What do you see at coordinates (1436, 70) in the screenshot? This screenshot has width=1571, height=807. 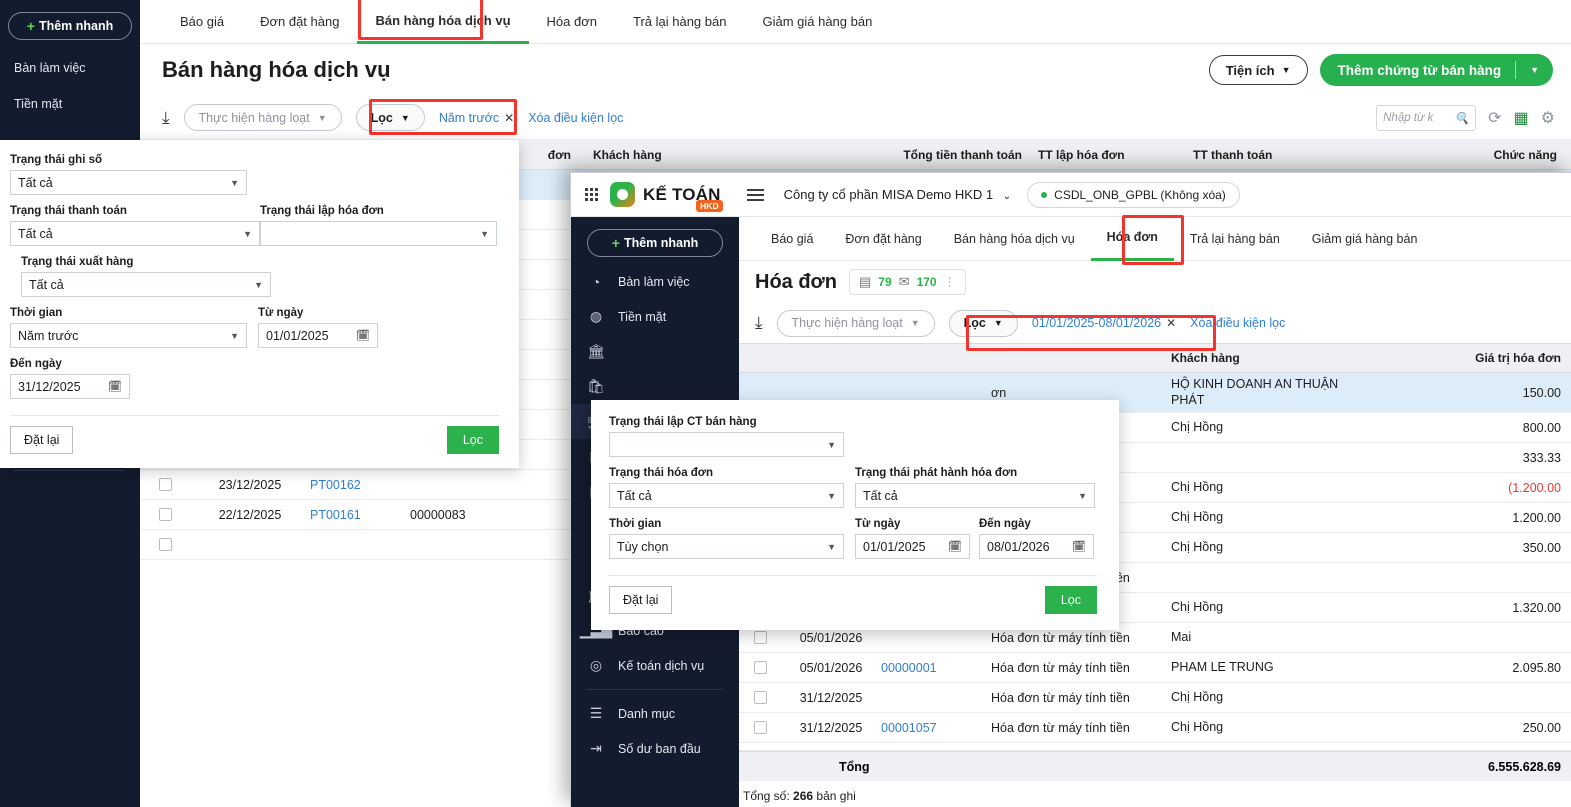 I see `add-sales-doc-button: Thêm chứng từ bán hàng ▼` at bounding box center [1436, 70].